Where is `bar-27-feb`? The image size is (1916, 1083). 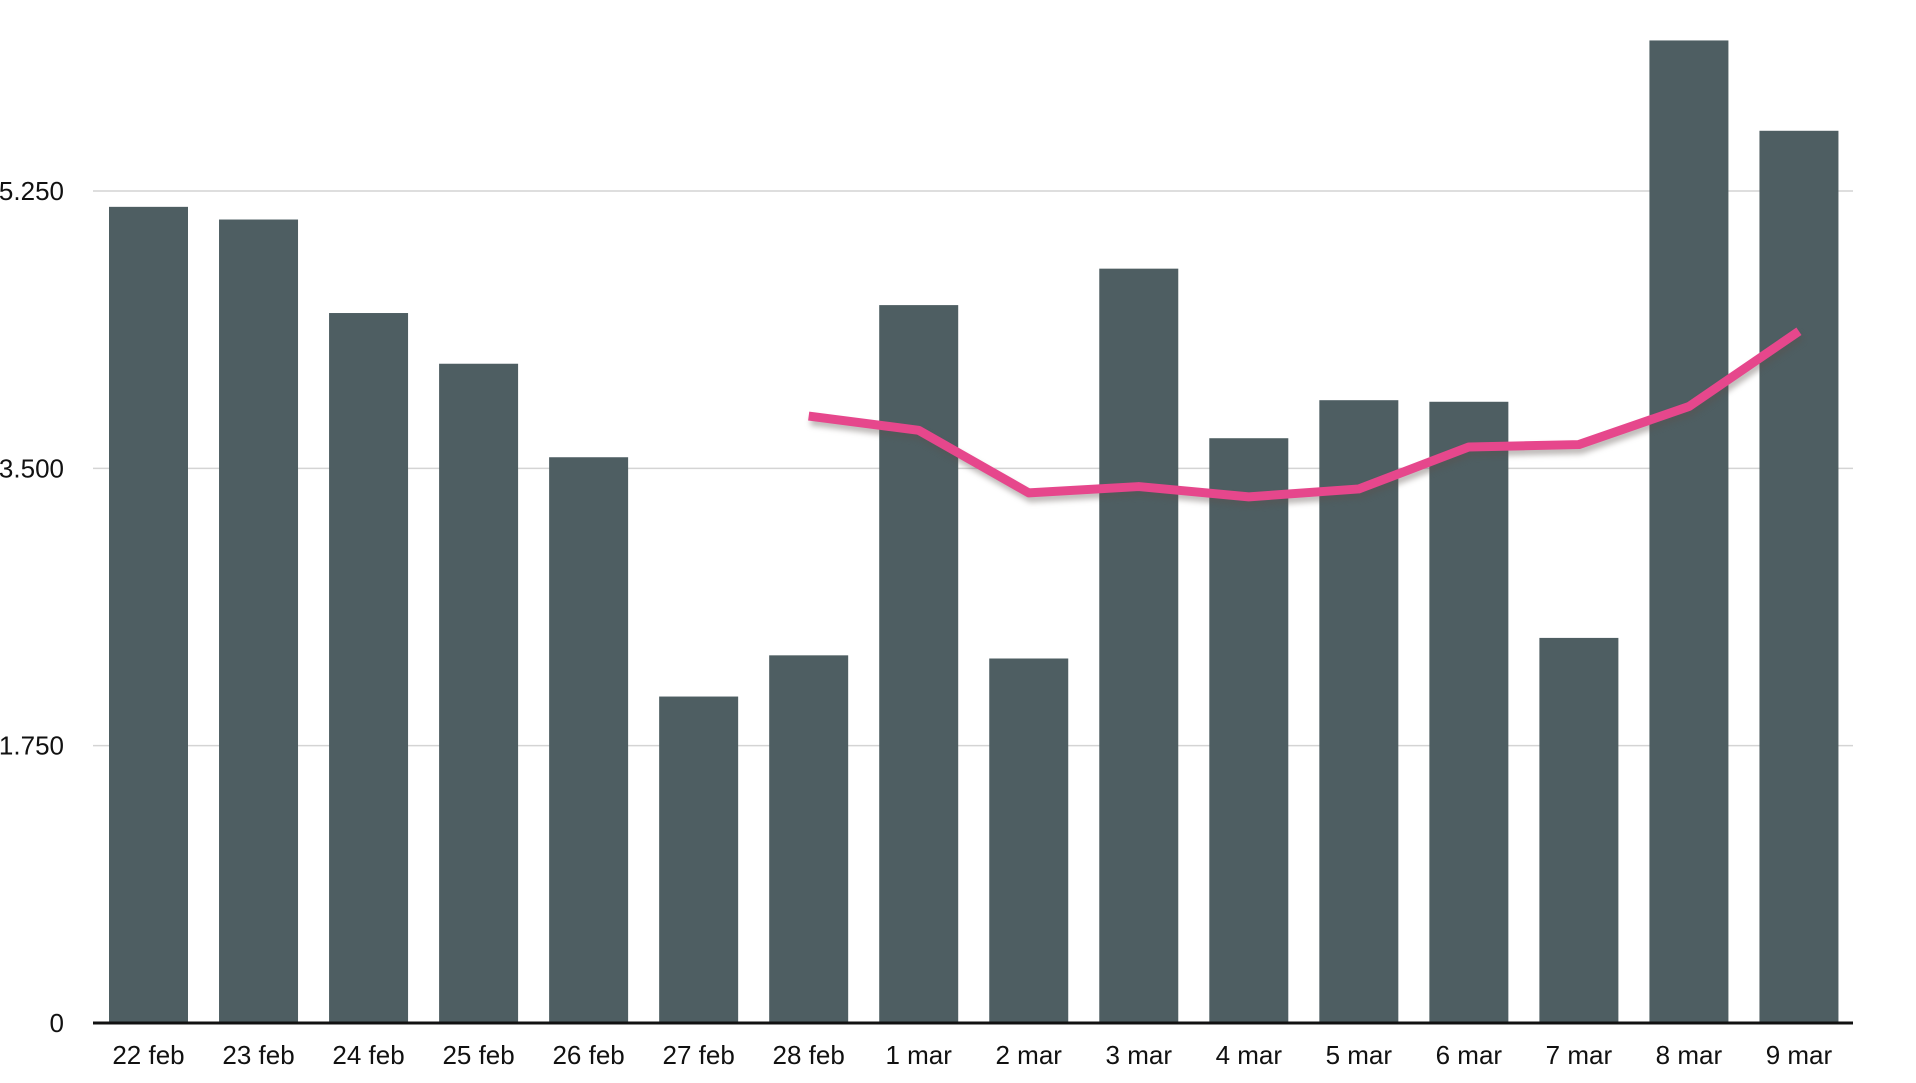
bar-27-feb is located at coordinates (699, 859).